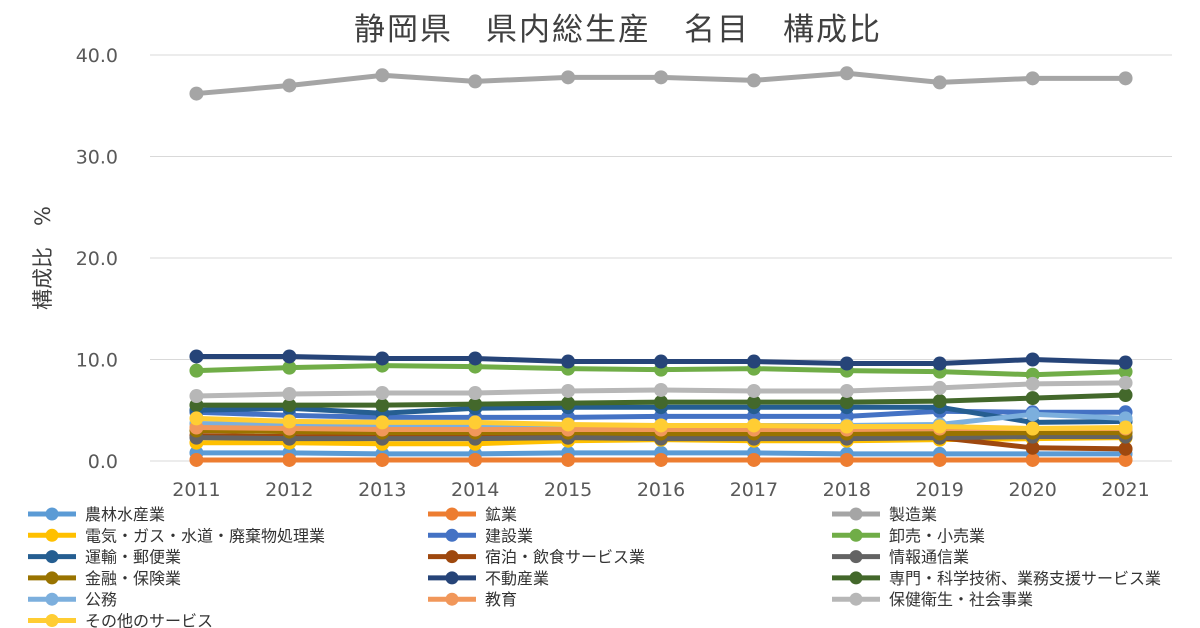 The height and width of the screenshot is (628, 1200). Describe the element at coordinates (97, 56) in the screenshot. I see `y-tick-label: 40.0` at that location.